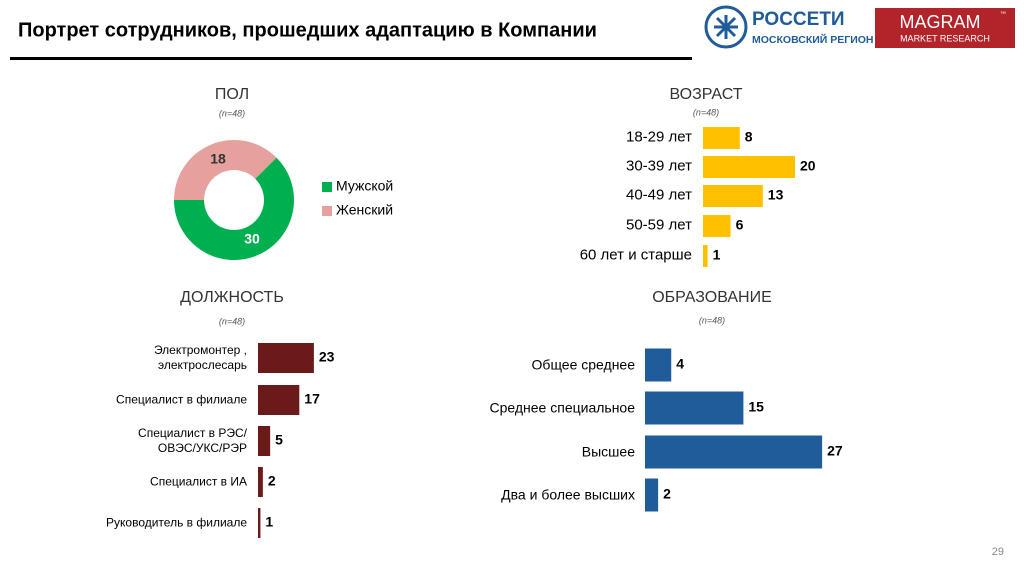 This screenshot has width=1024, height=576. Describe the element at coordinates (232, 94) in the screenshot. I see `chart-title: ПОЛ` at that location.